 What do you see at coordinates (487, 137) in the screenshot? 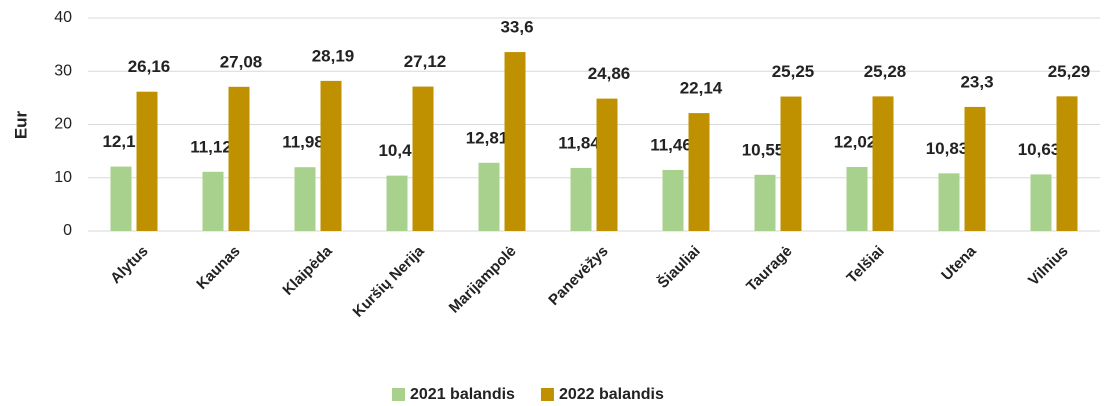
I see `value-label: 12,81` at bounding box center [487, 137].